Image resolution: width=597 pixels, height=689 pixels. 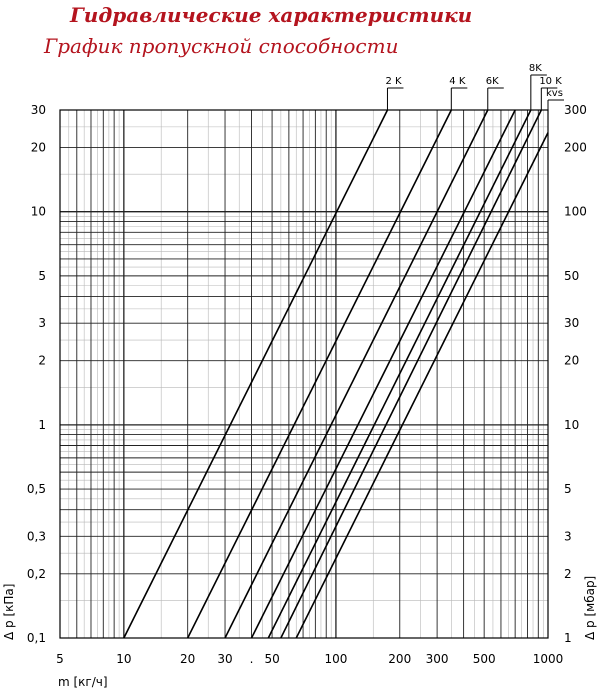 What do you see at coordinates (36, 536) in the screenshot?
I see `y-tick-label-left: 0,3` at bounding box center [36, 536].